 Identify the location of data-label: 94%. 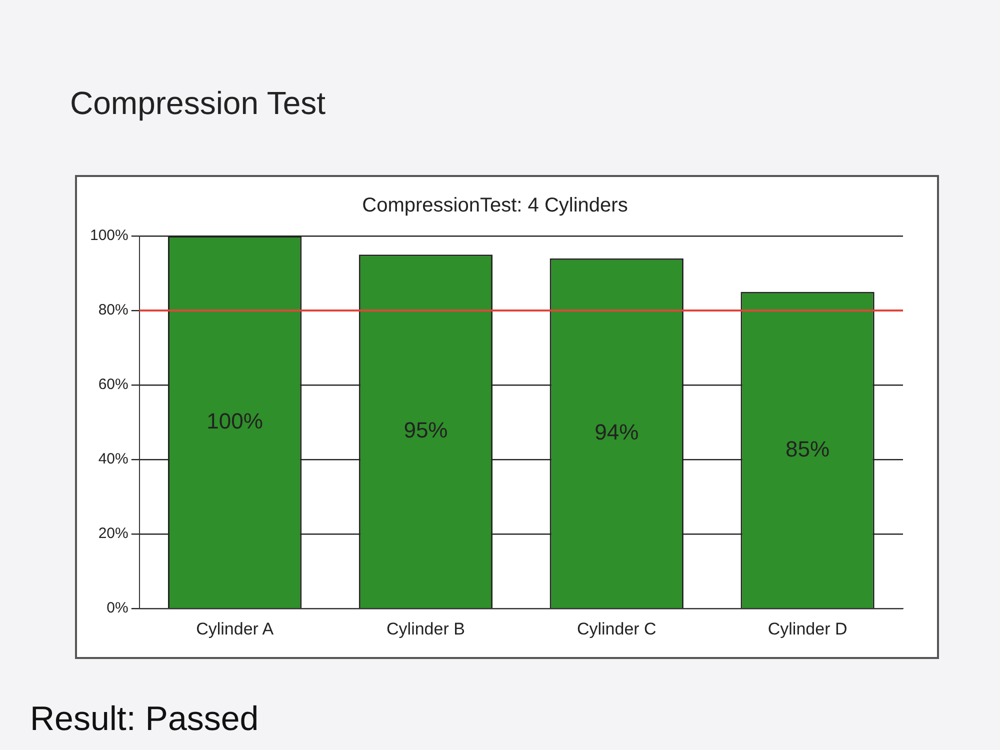
(616, 432).